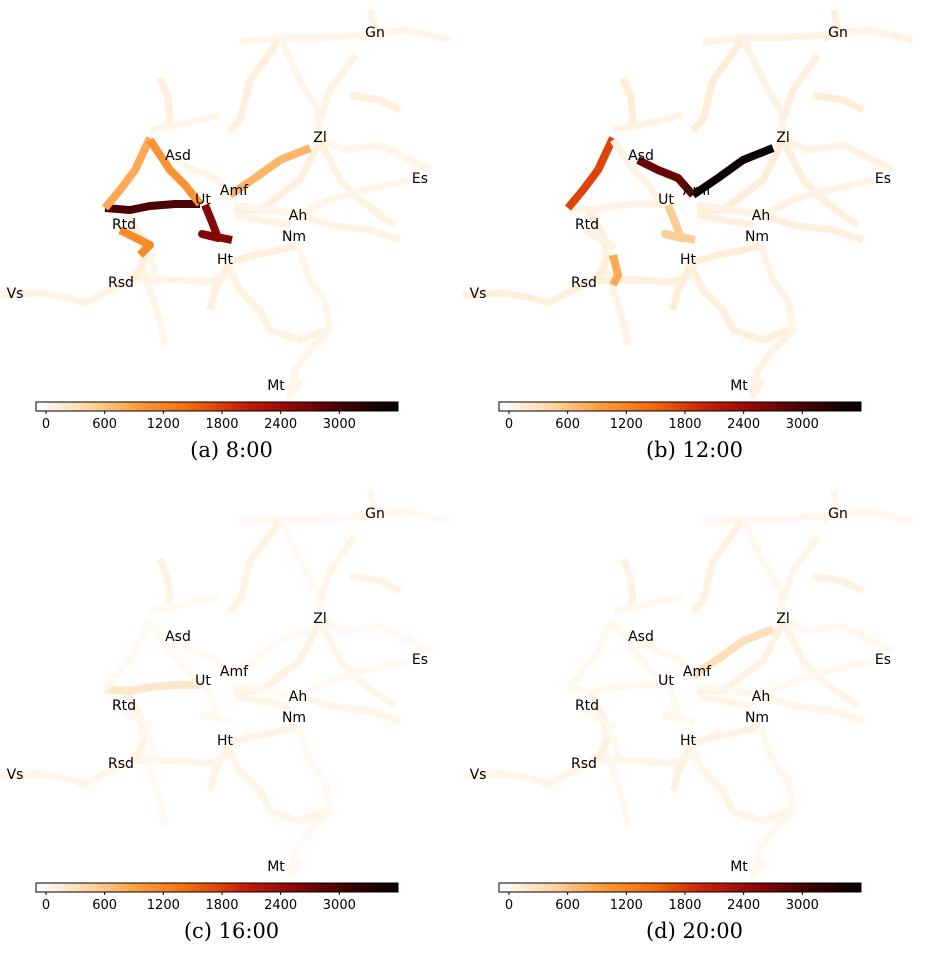 The width and height of the screenshot is (927, 962). I want to click on city-label-ah: Ah, so click(761, 697).